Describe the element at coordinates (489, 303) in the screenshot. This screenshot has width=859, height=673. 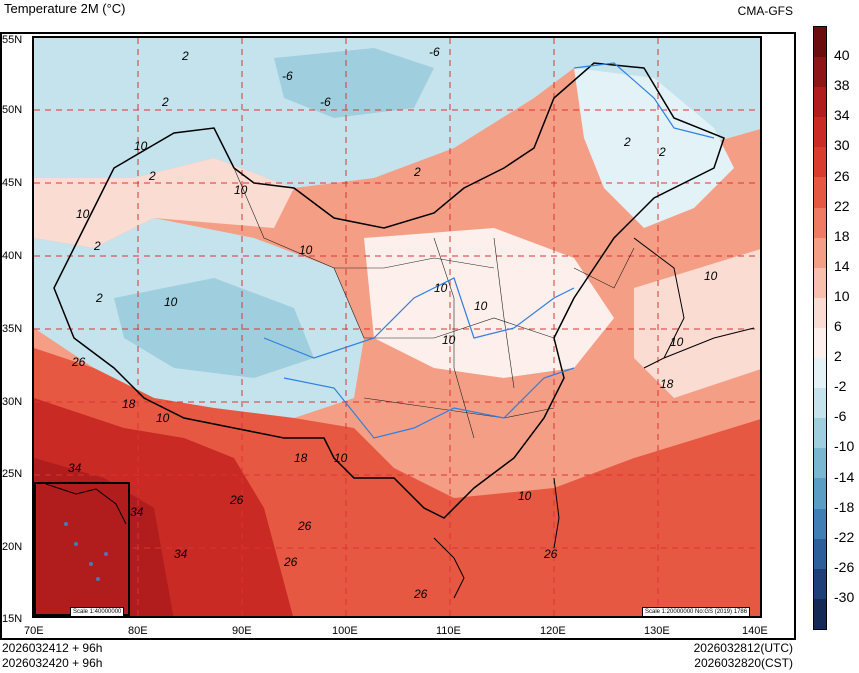
I see `mild-region-central` at that location.